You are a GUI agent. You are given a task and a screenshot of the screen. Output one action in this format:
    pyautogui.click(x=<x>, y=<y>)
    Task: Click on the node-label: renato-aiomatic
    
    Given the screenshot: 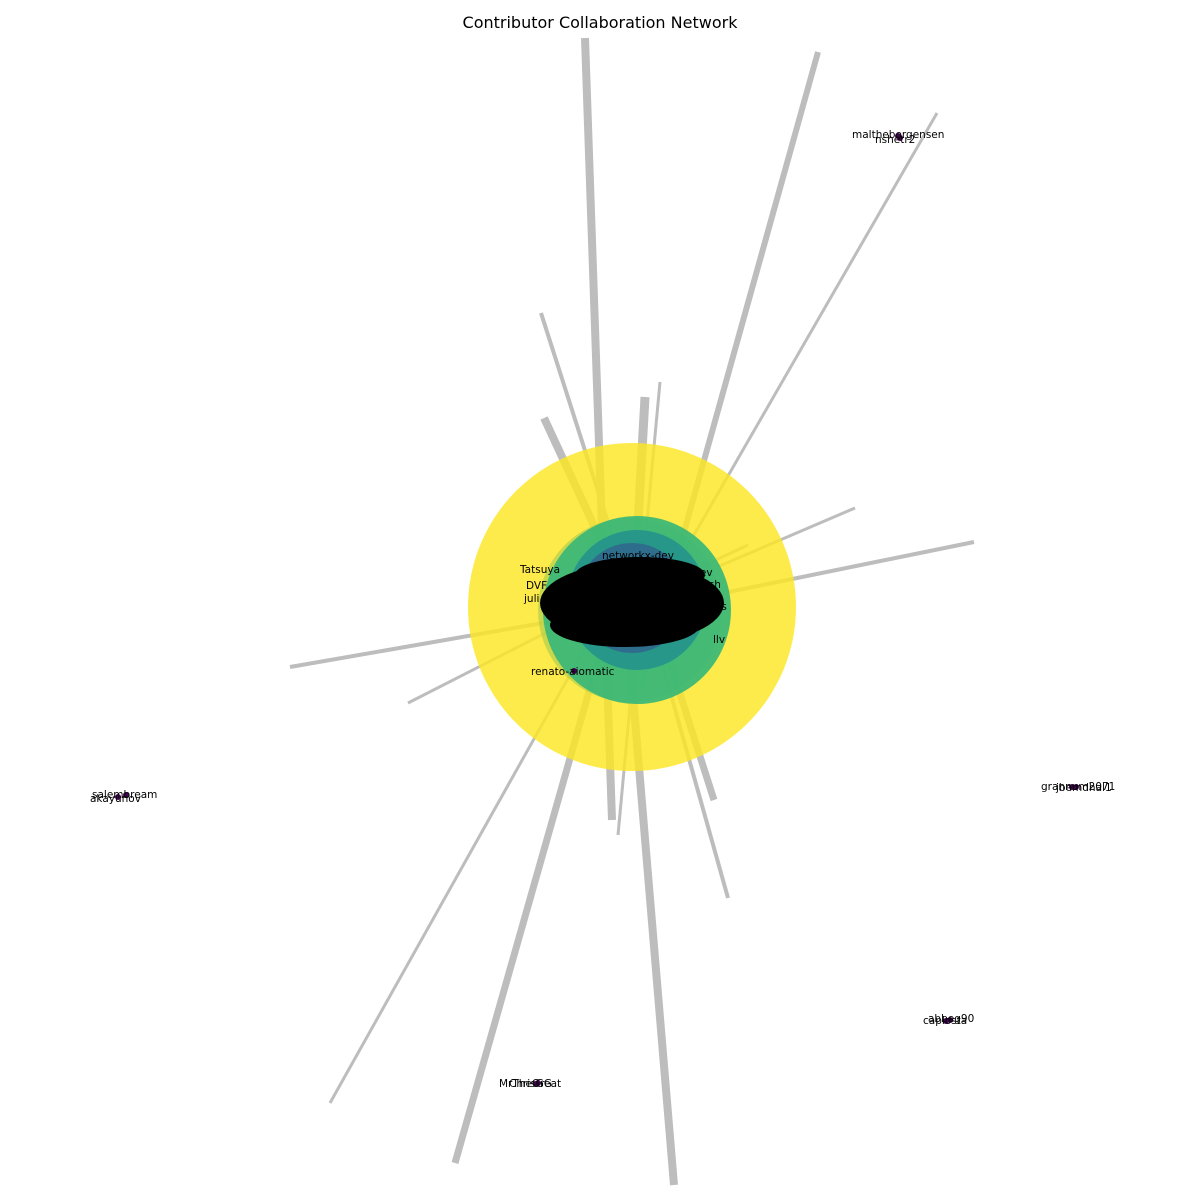 What is the action you would take?
    pyautogui.click(x=573, y=672)
    